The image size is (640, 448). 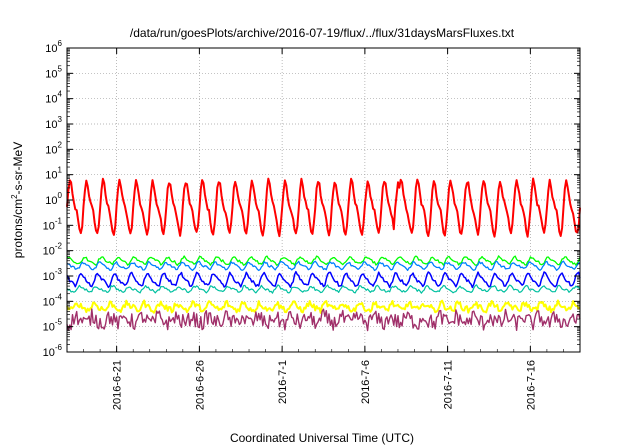 I want to click on y-tick-label: 10⁴, so click(x=53, y=98).